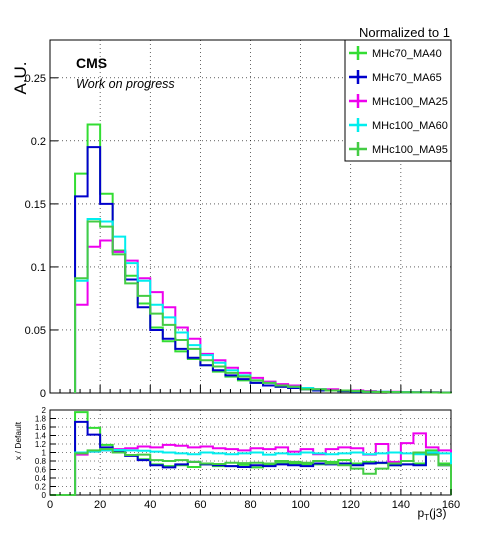  I want to click on work-in-progress-label: Work on progress, so click(125, 84).